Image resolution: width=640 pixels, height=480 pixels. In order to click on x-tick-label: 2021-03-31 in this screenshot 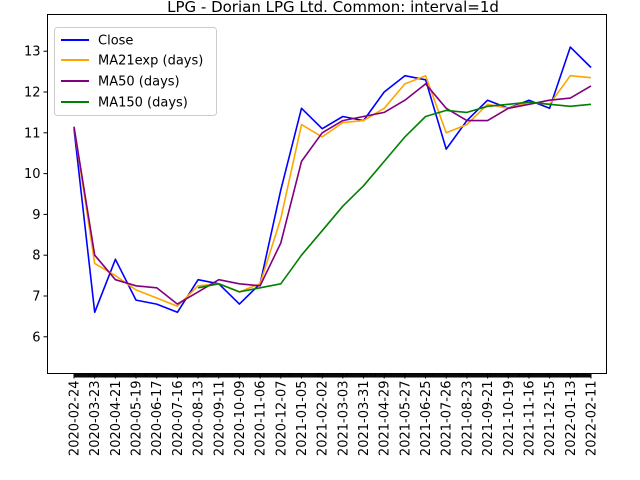, I will do `click(364, 419)`.